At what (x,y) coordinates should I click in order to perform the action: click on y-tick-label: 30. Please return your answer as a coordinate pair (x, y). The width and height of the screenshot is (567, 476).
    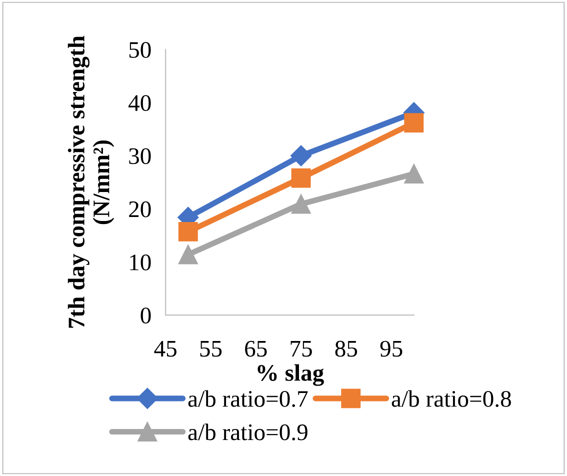
    Looking at the image, I should click on (140, 156).